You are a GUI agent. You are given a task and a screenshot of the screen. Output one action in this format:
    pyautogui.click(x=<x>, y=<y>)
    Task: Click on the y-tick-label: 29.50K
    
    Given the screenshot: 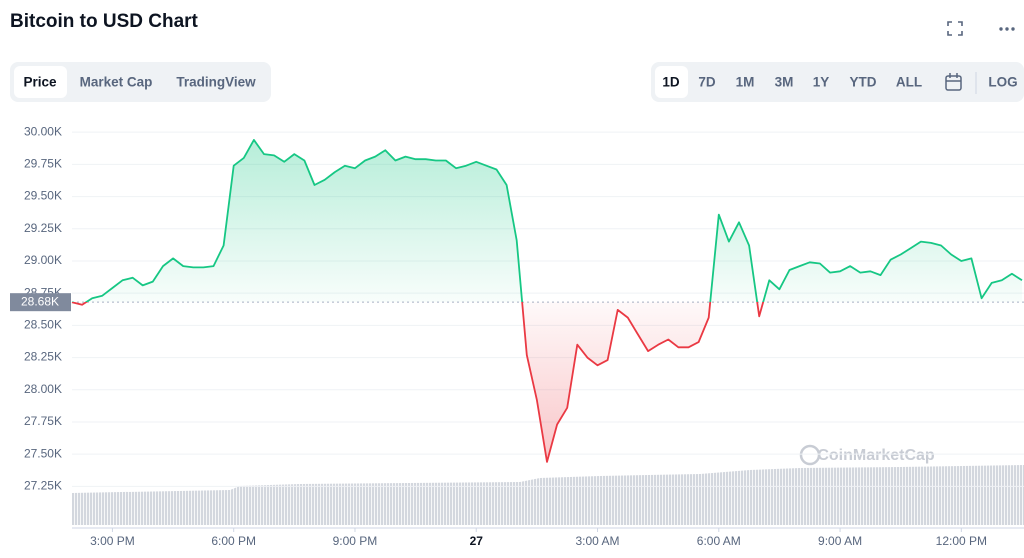 What is the action you would take?
    pyautogui.click(x=43, y=196)
    